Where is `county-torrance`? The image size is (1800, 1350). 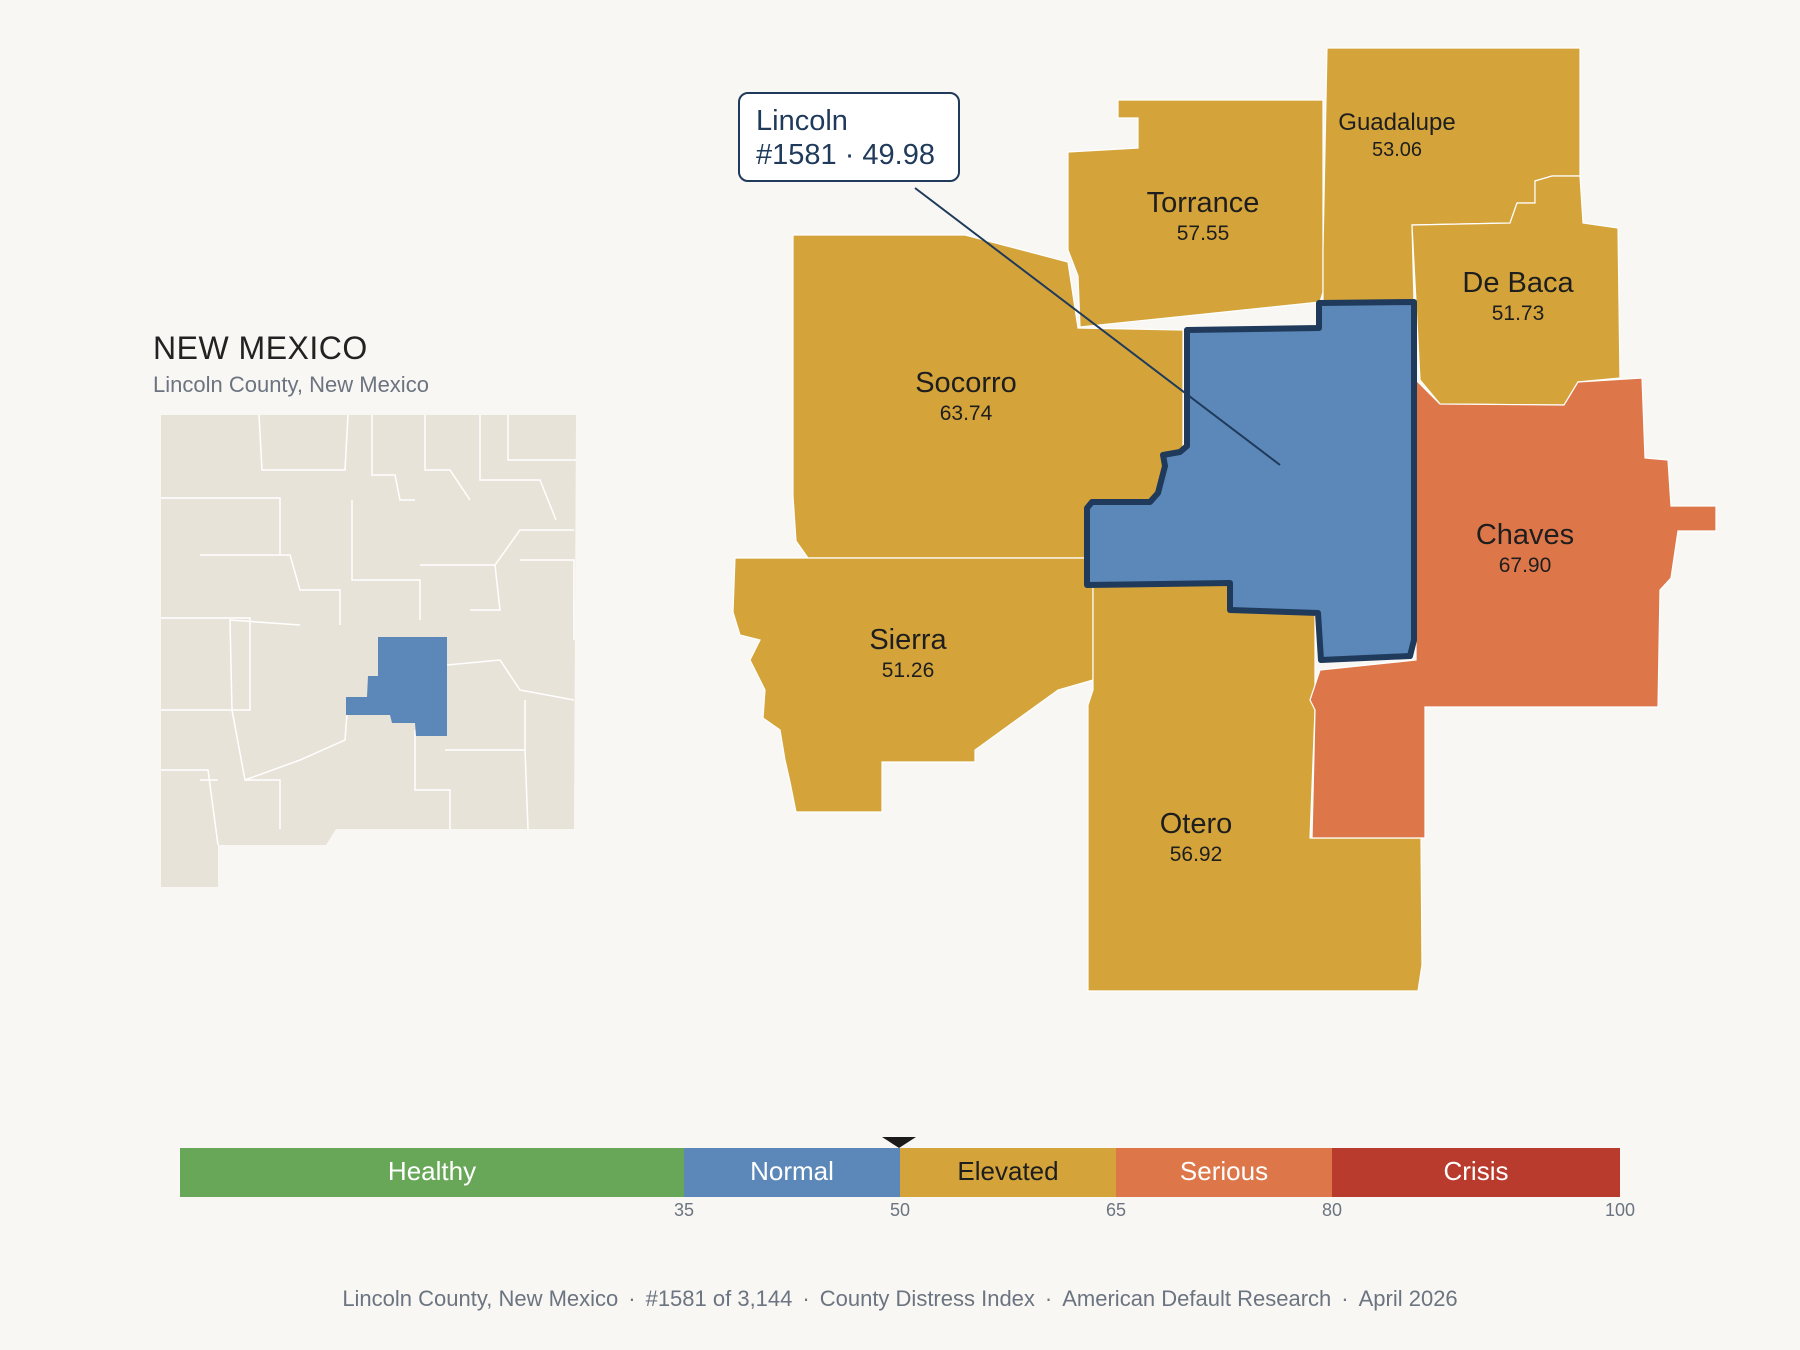 county-torrance is located at coordinates (1195, 213).